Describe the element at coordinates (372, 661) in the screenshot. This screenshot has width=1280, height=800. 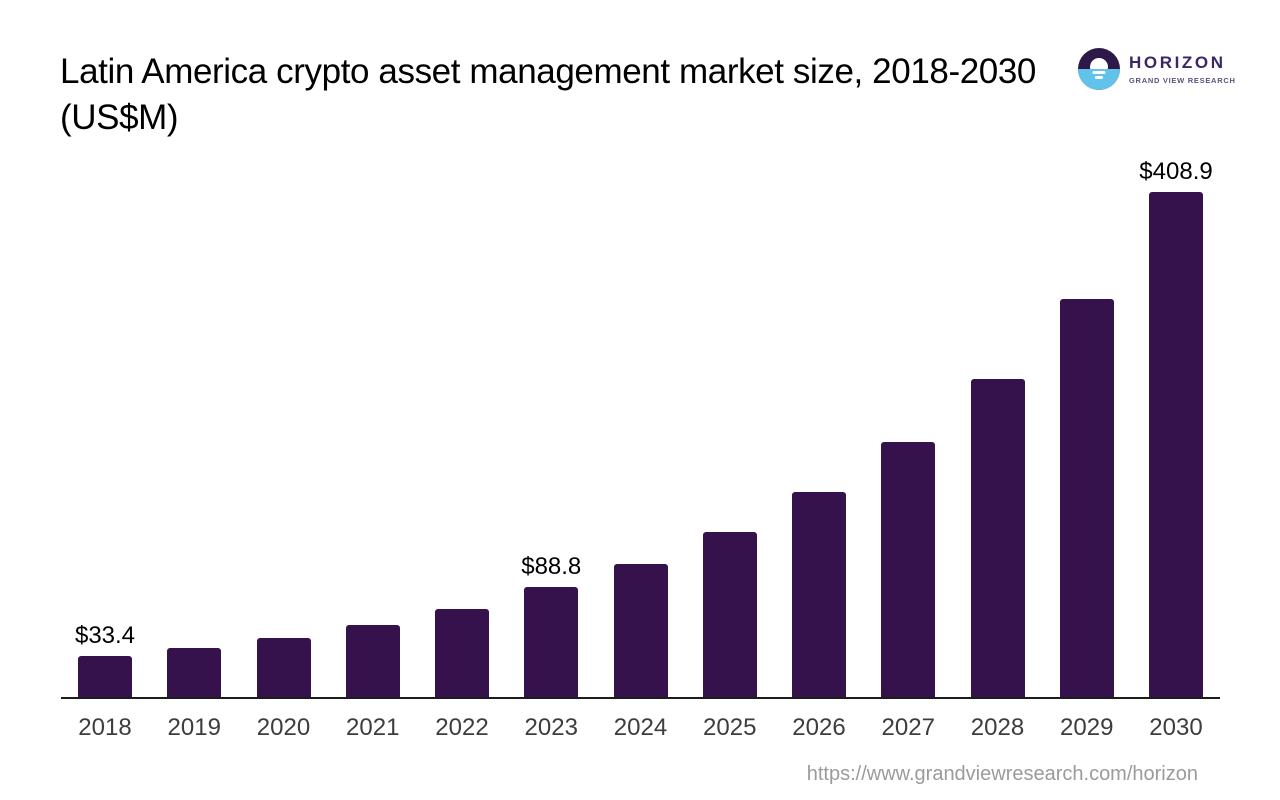
I see `bar-2021` at that location.